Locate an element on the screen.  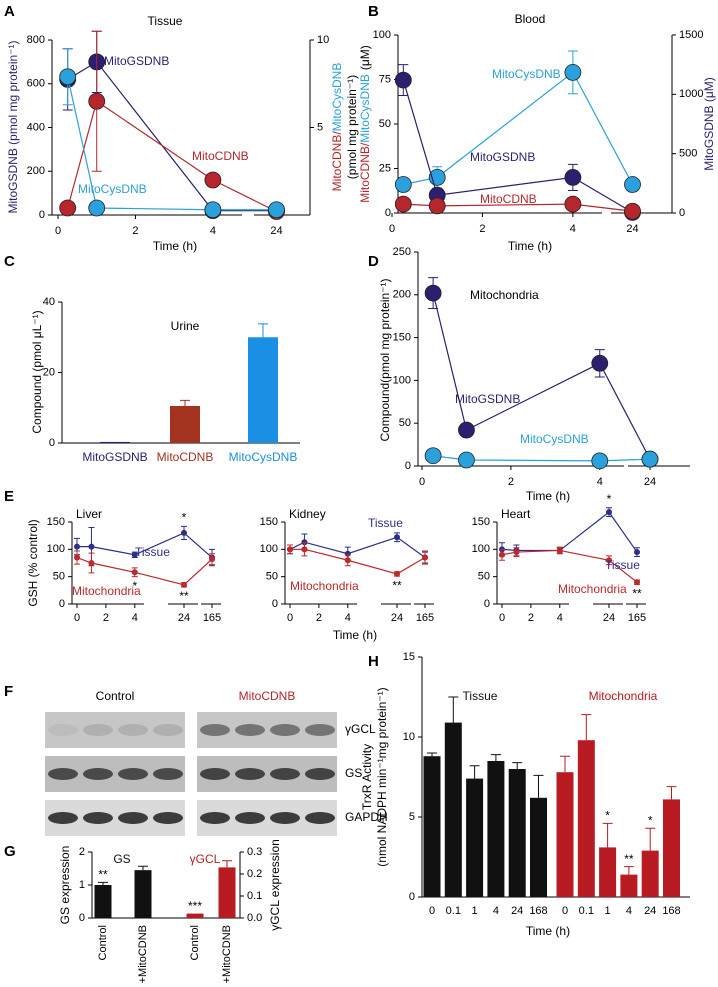
y-axis-label: GSH (% control) is located at coordinates (33, 562).